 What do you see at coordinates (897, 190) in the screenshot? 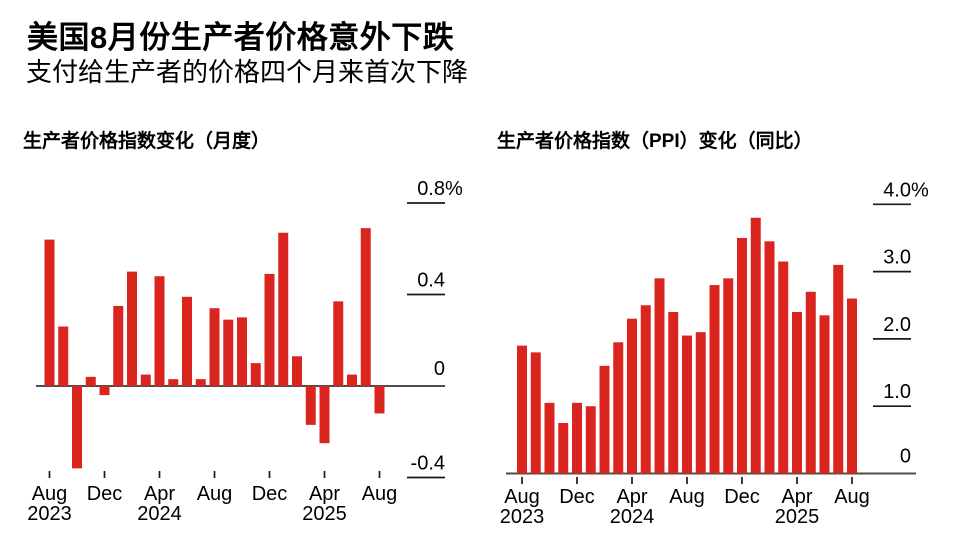
I see `y-axis-label: 4.0` at bounding box center [897, 190].